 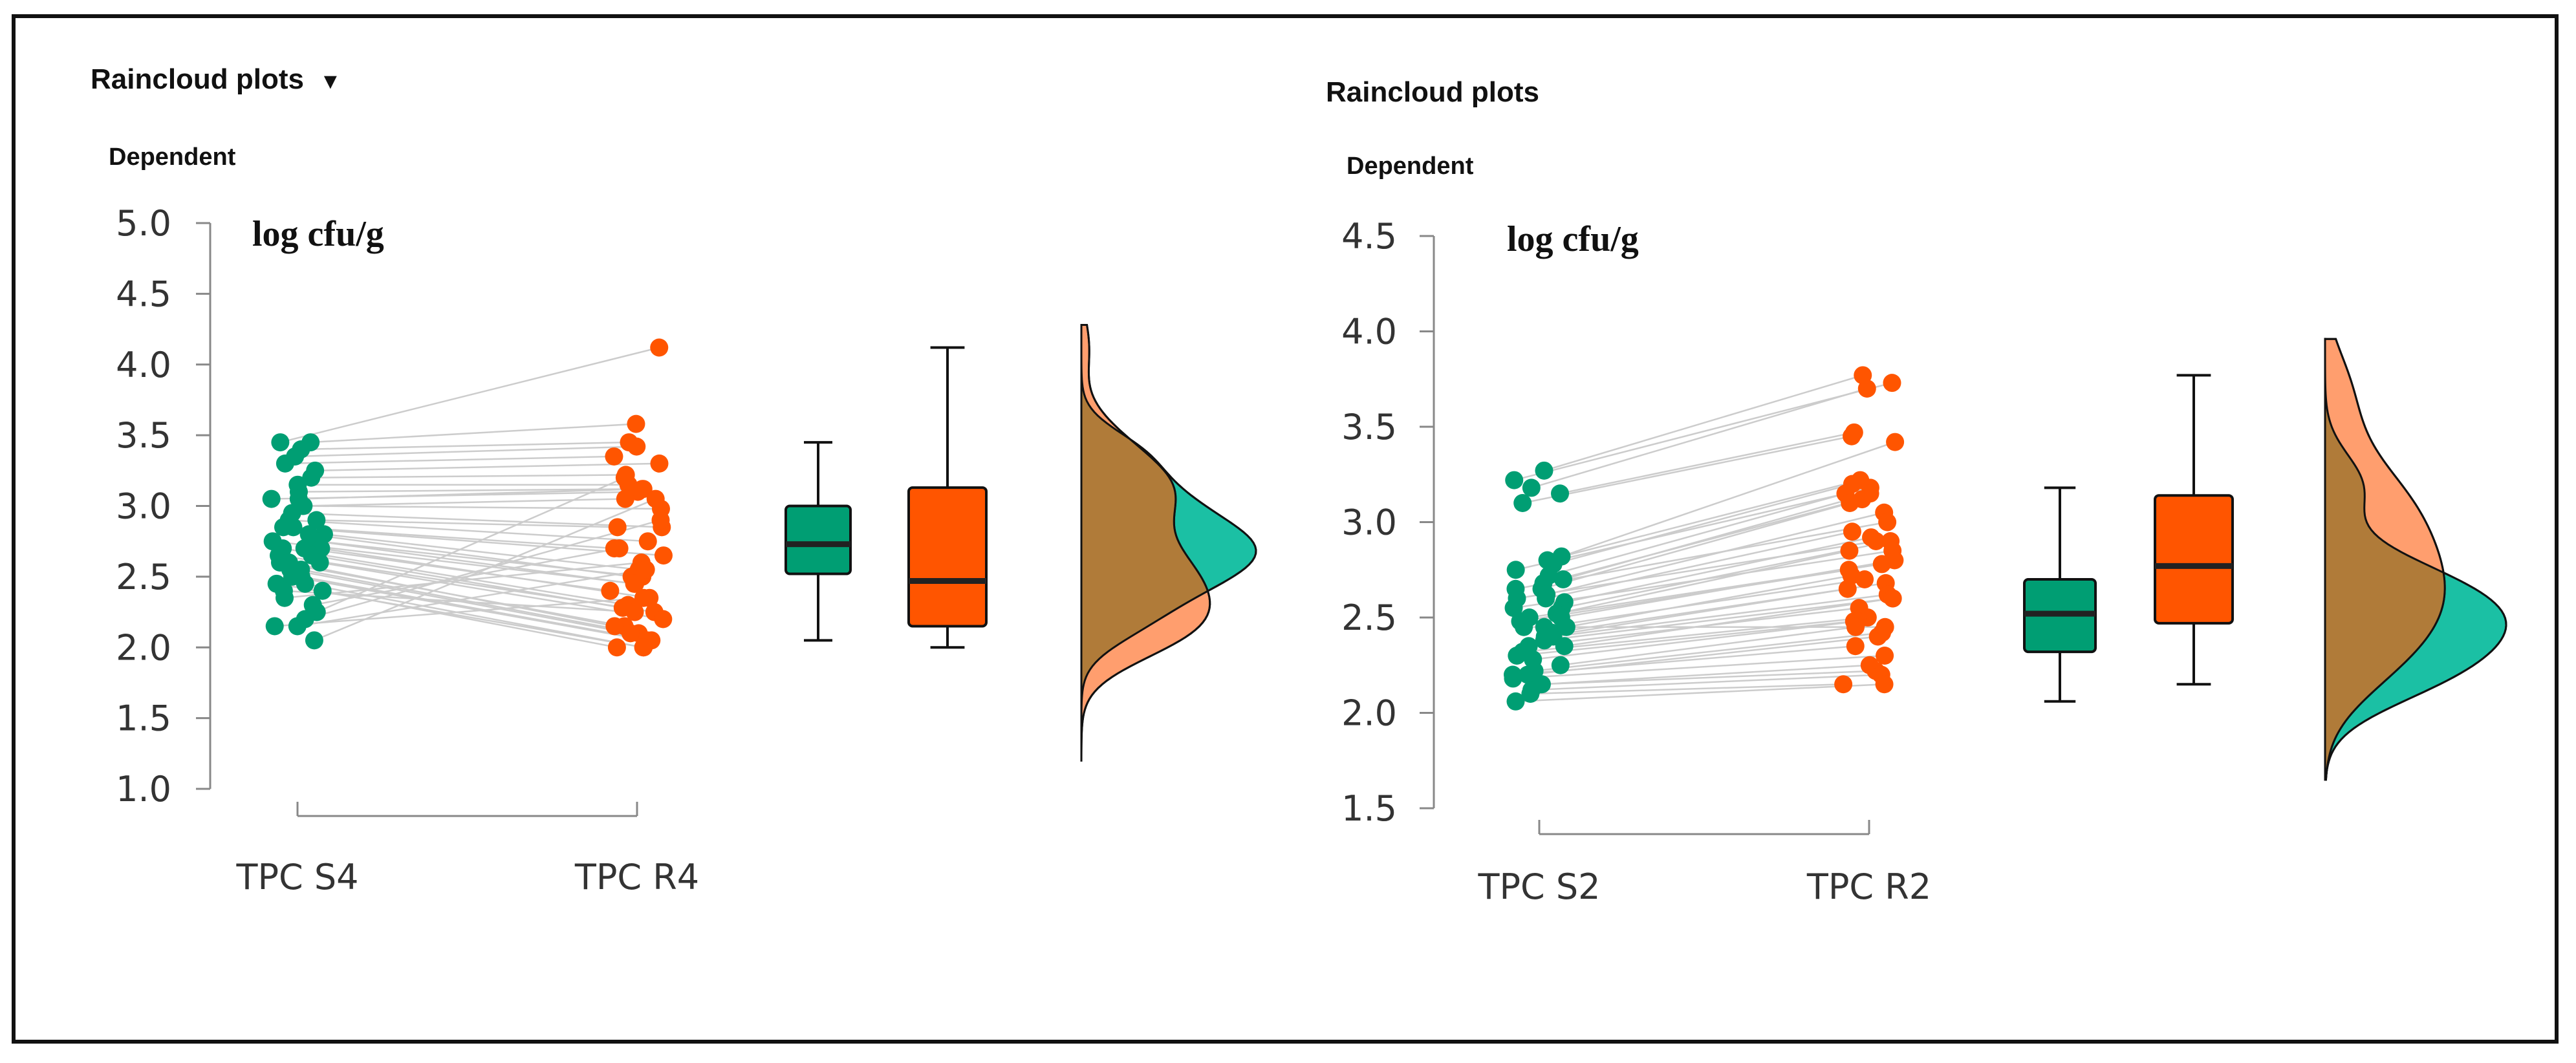 I want to click on cloud-orange-outline, so click(x=1145, y=543).